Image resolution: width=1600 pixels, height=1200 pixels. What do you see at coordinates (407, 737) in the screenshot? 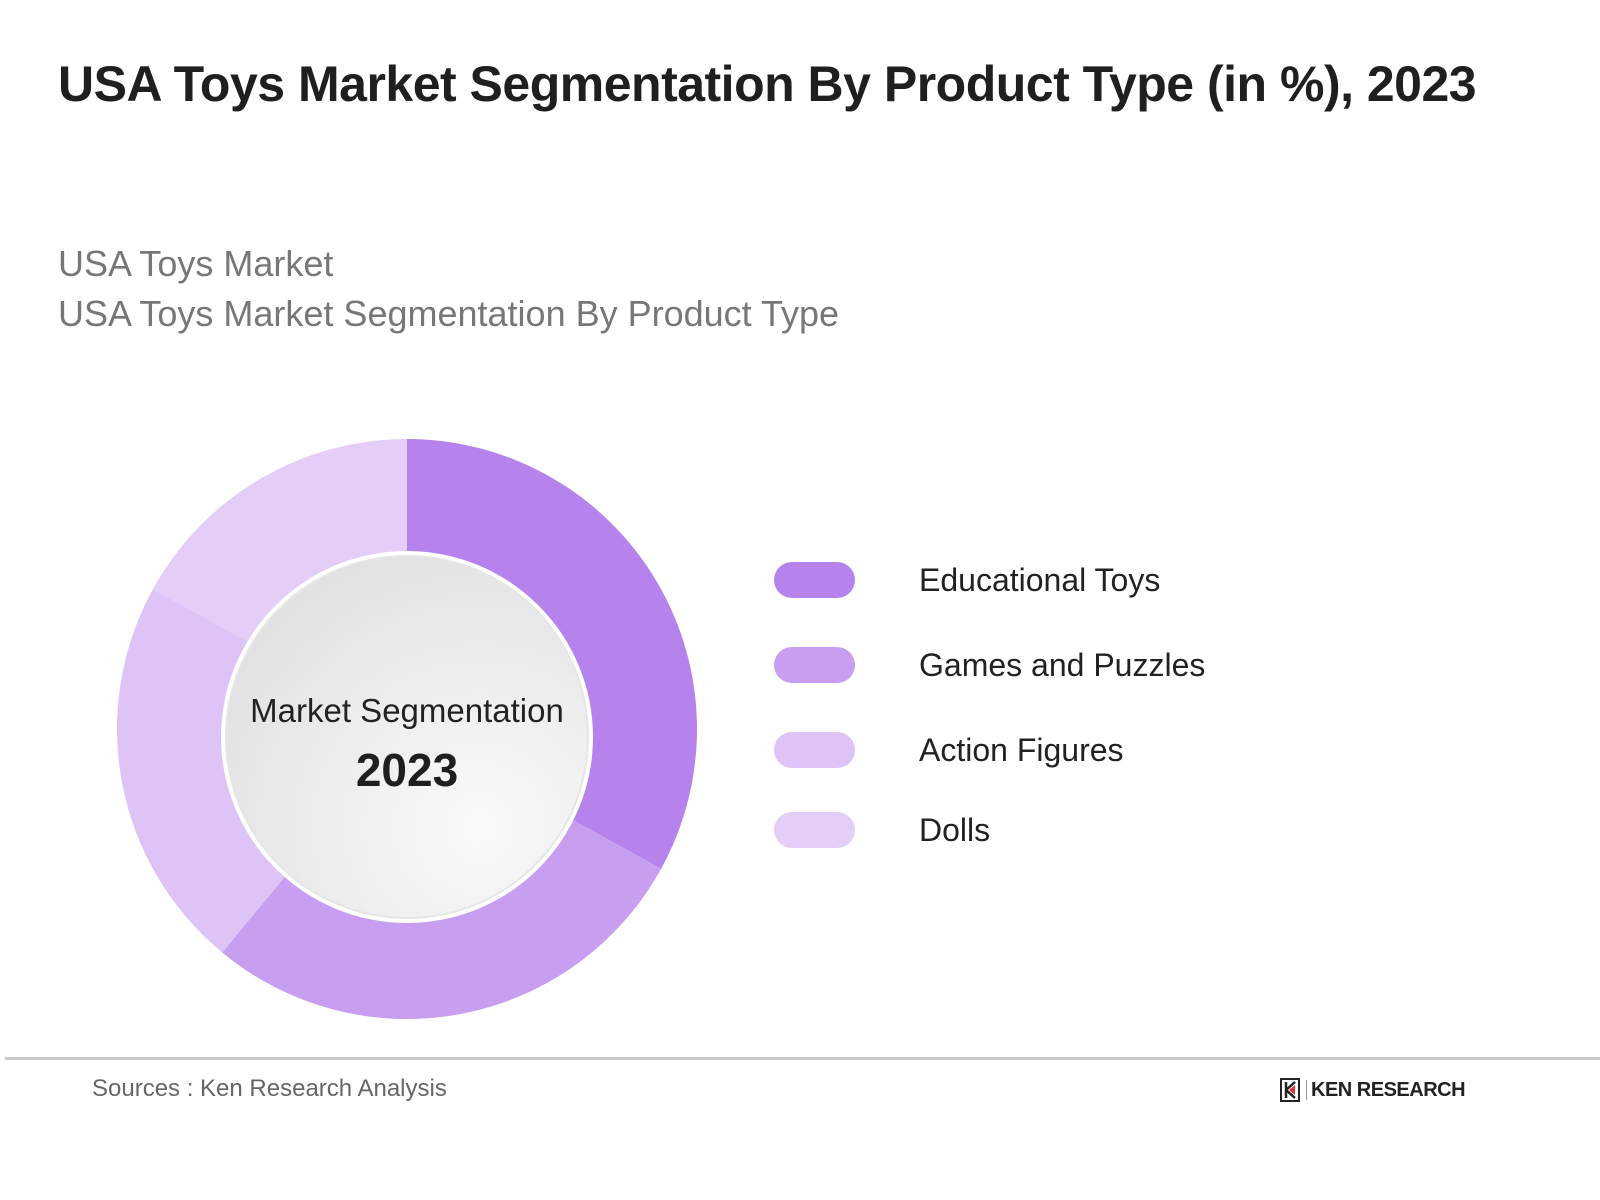
I see `donut-hole` at bounding box center [407, 737].